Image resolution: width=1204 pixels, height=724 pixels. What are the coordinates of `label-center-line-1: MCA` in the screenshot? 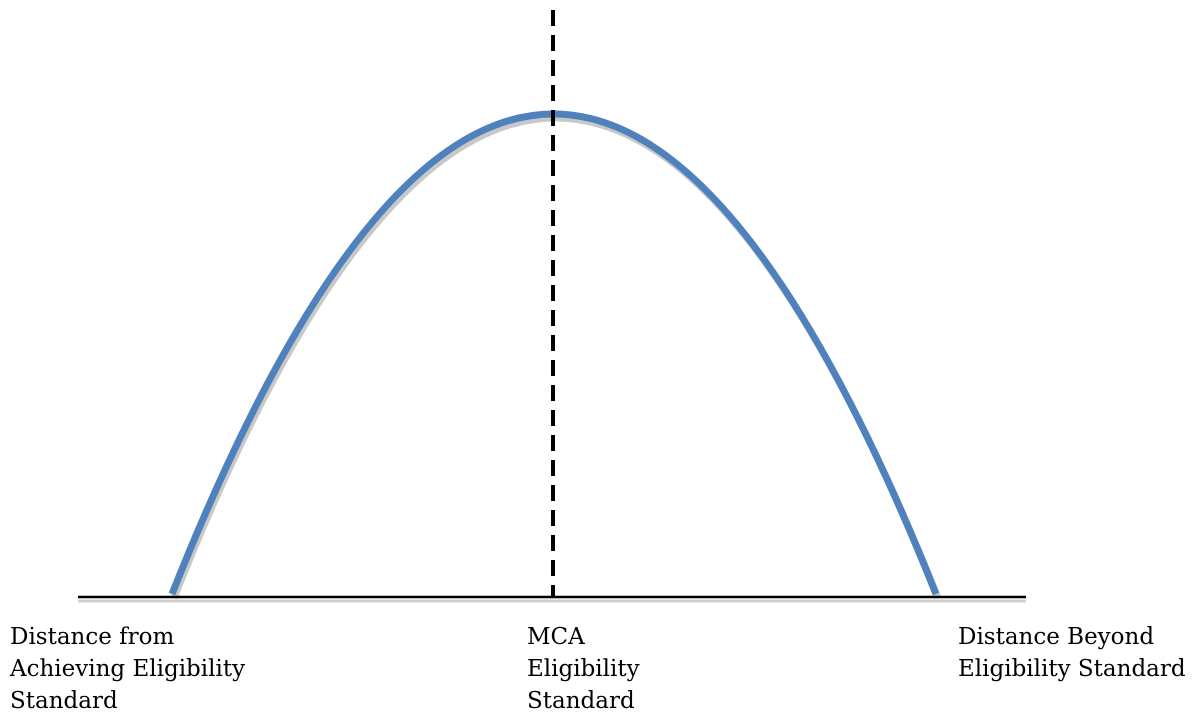 It's located at (556, 637).